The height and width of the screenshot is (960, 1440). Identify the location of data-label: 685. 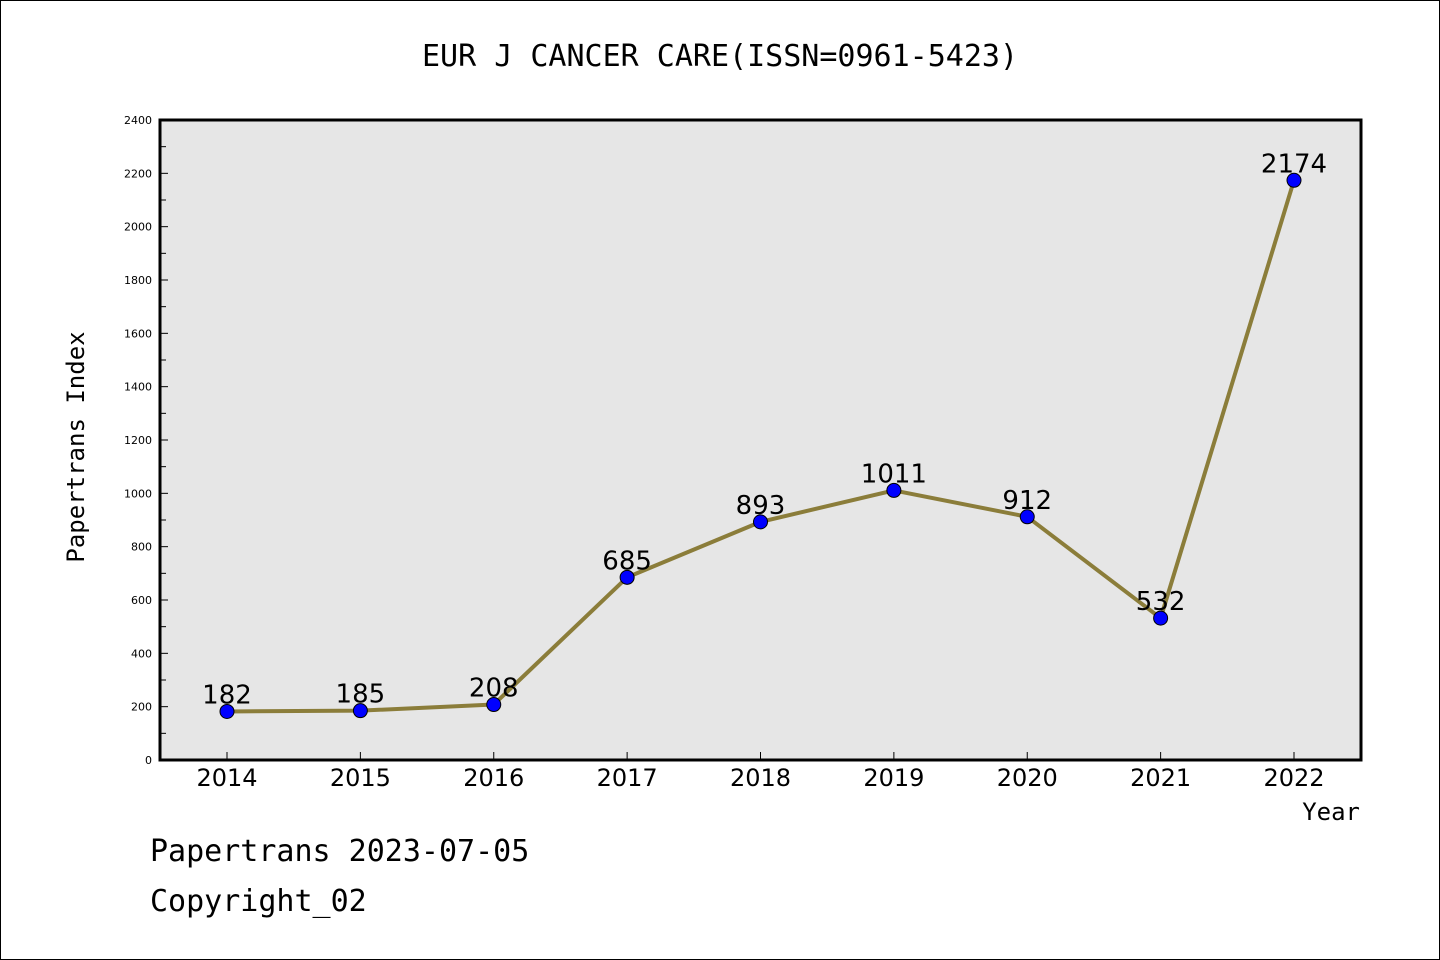
(627, 561).